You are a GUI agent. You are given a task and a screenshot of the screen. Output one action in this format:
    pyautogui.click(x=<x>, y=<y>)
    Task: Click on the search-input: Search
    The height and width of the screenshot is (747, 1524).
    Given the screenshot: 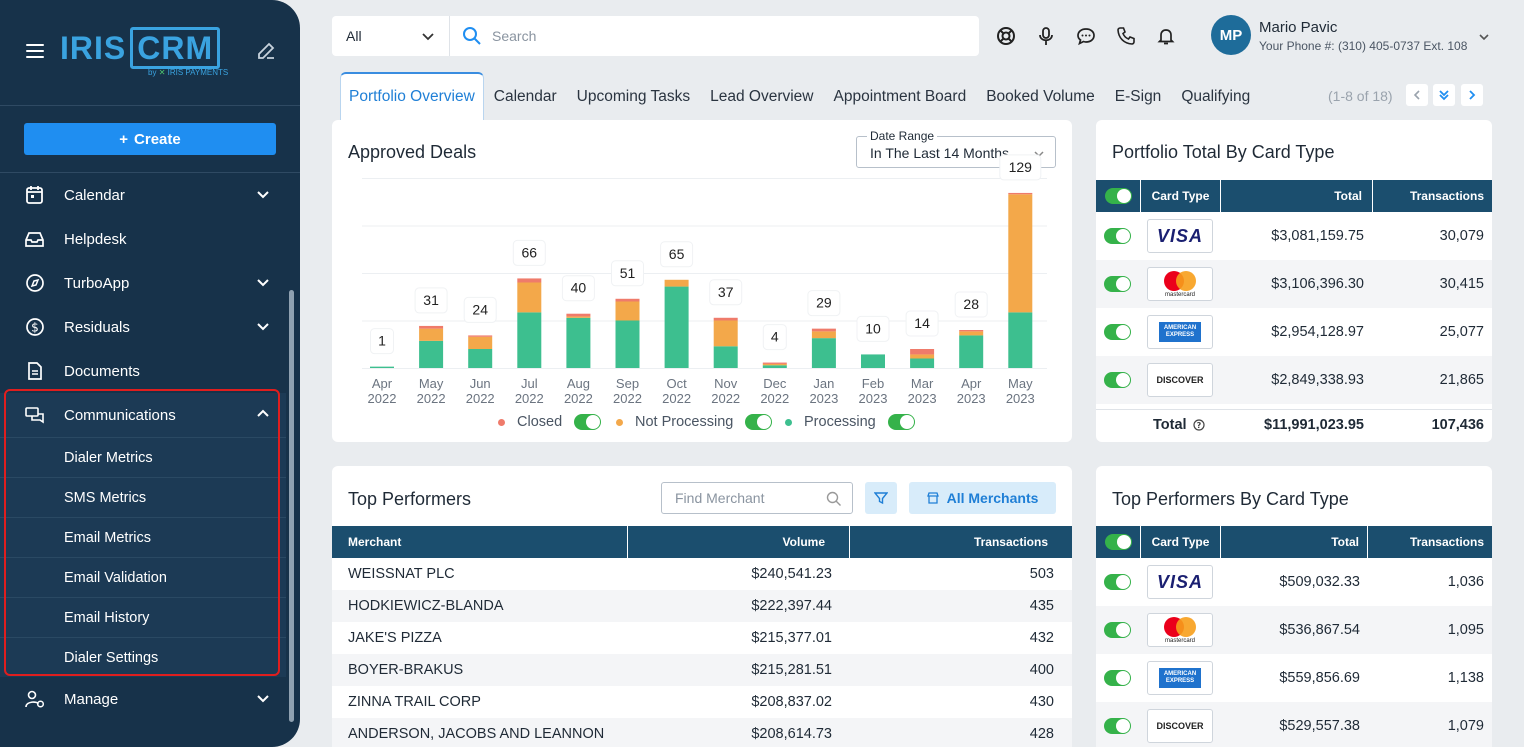 What is the action you would take?
    pyautogui.click(x=493, y=36)
    